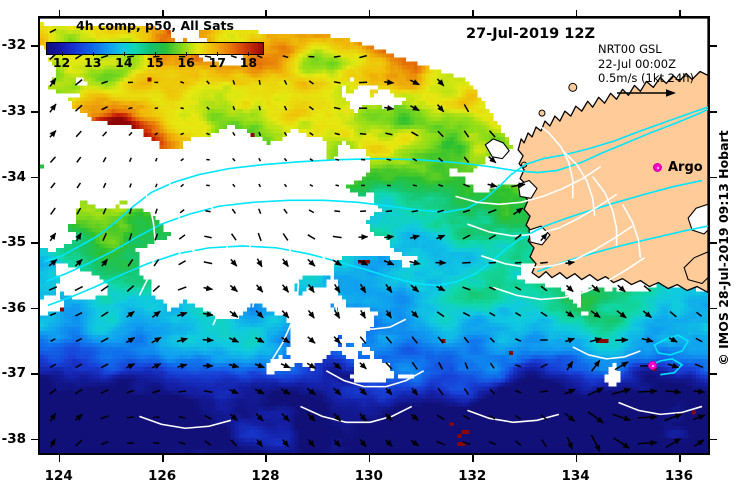 This screenshot has width=749, height=496. Describe the element at coordinates (217, 62) in the screenshot. I see `colorbar-tick-17: 17` at that location.